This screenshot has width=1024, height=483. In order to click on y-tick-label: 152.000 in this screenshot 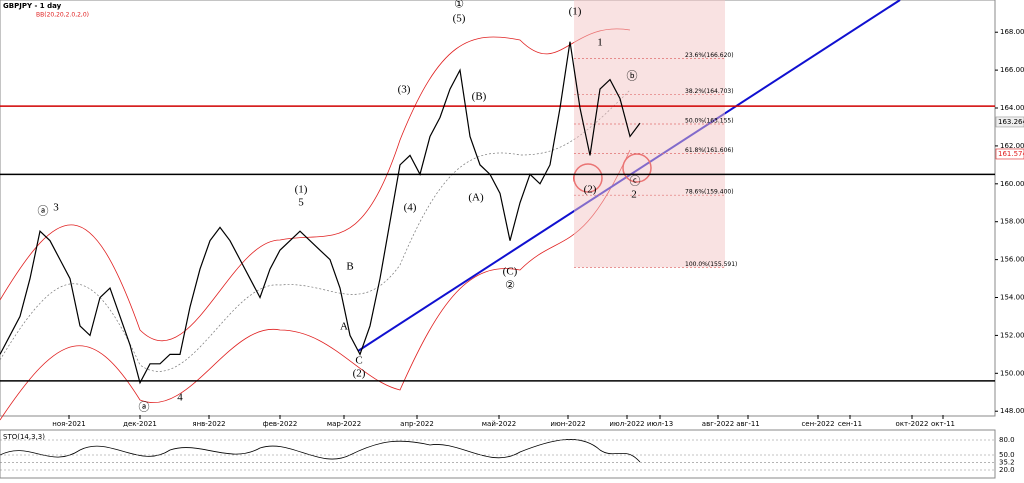, I will do `click(1012, 335)`.